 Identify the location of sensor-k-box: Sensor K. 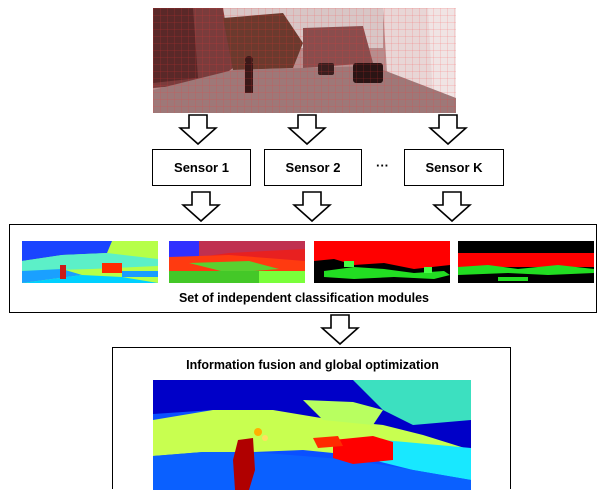
(454, 167).